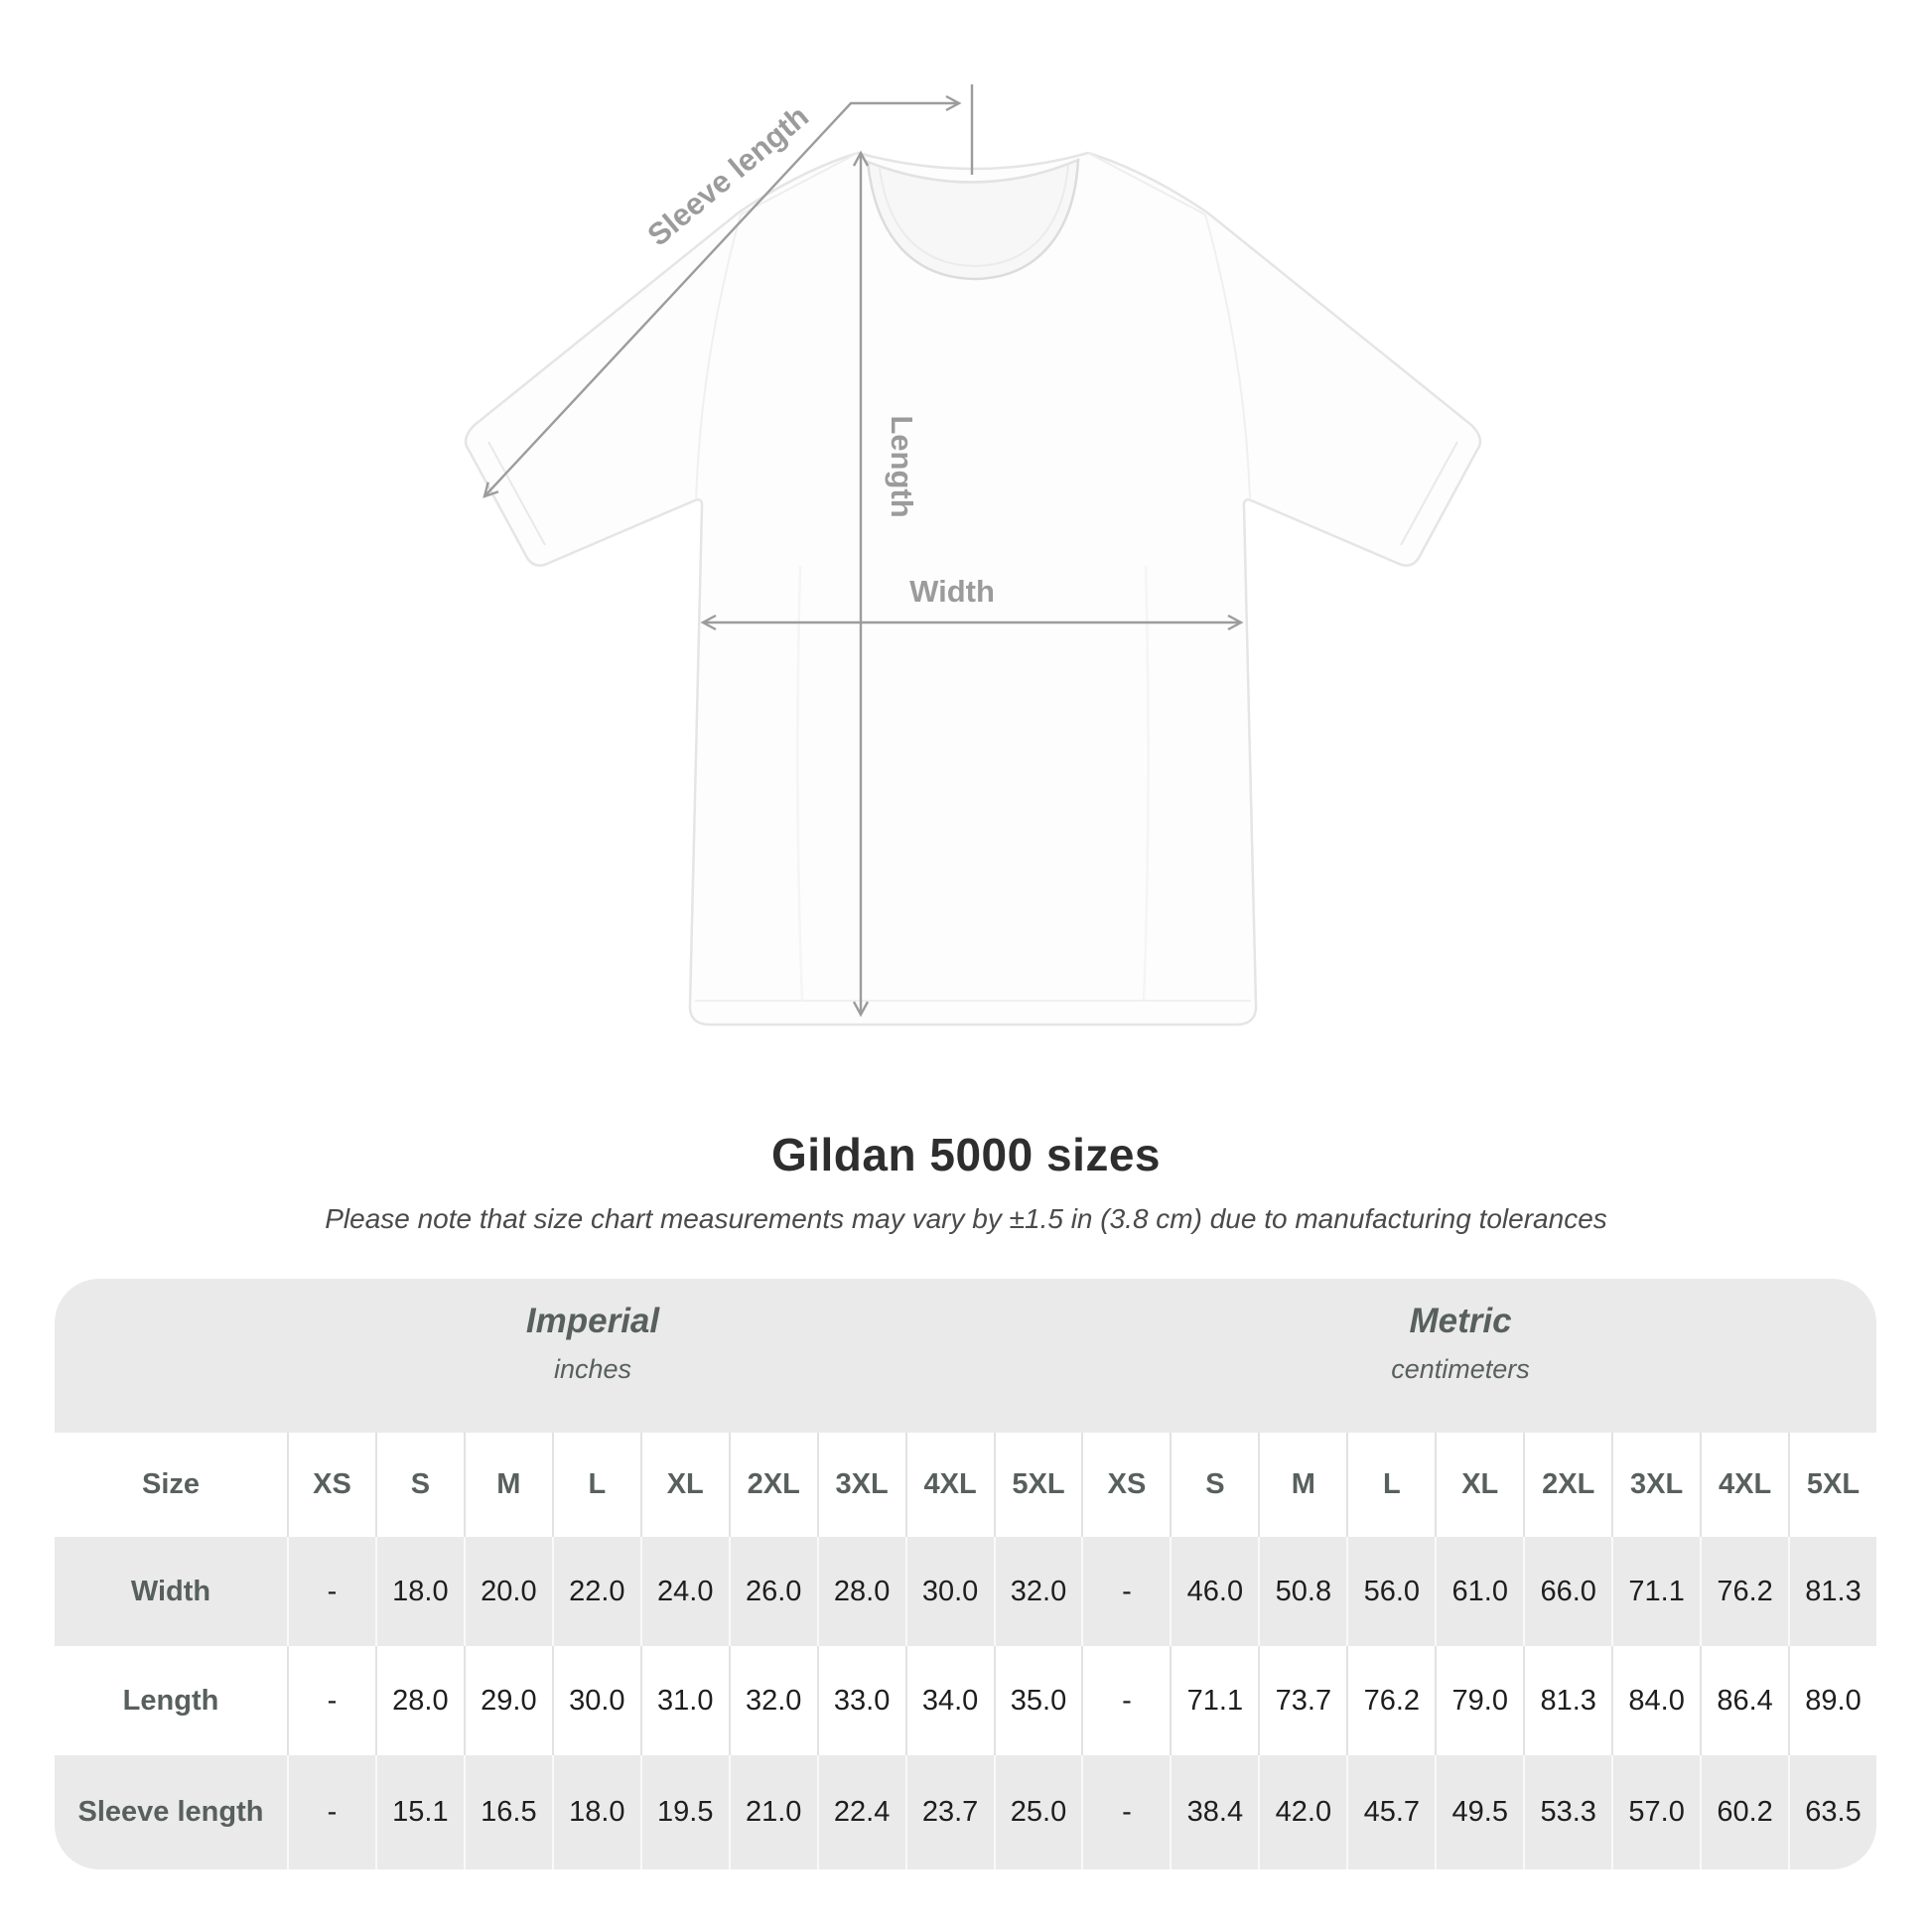 The height and width of the screenshot is (1932, 1932). Describe the element at coordinates (593, 1369) in the screenshot. I see `imperial-unit-label: inches` at that location.